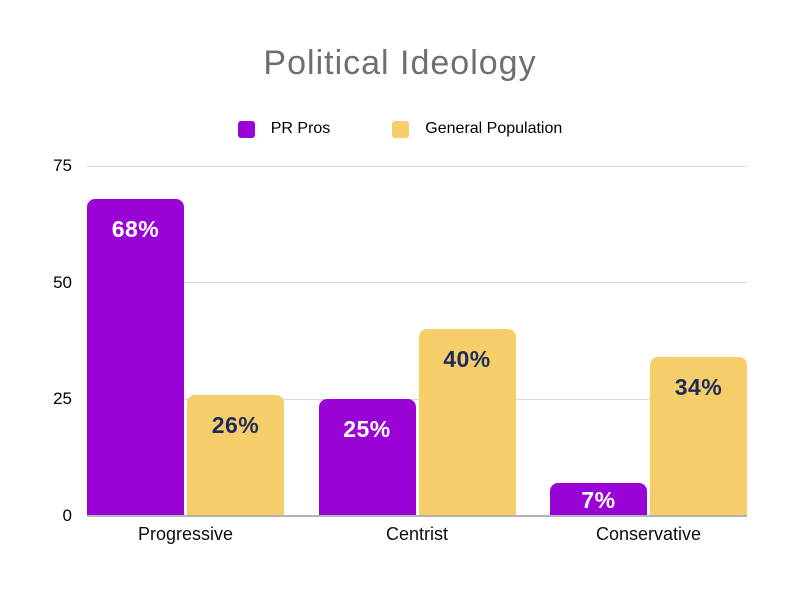  I want to click on chart-legend: PR Pros General Population, so click(400, 129).